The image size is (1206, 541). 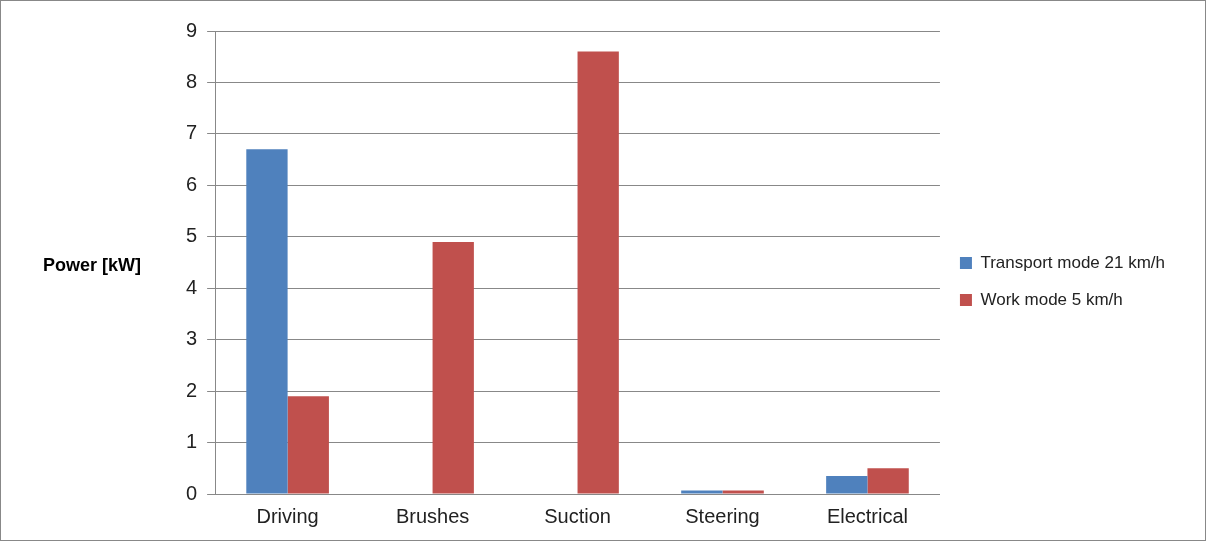 What do you see at coordinates (192, 132) in the screenshot?
I see `y-tick-label: 7` at bounding box center [192, 132].